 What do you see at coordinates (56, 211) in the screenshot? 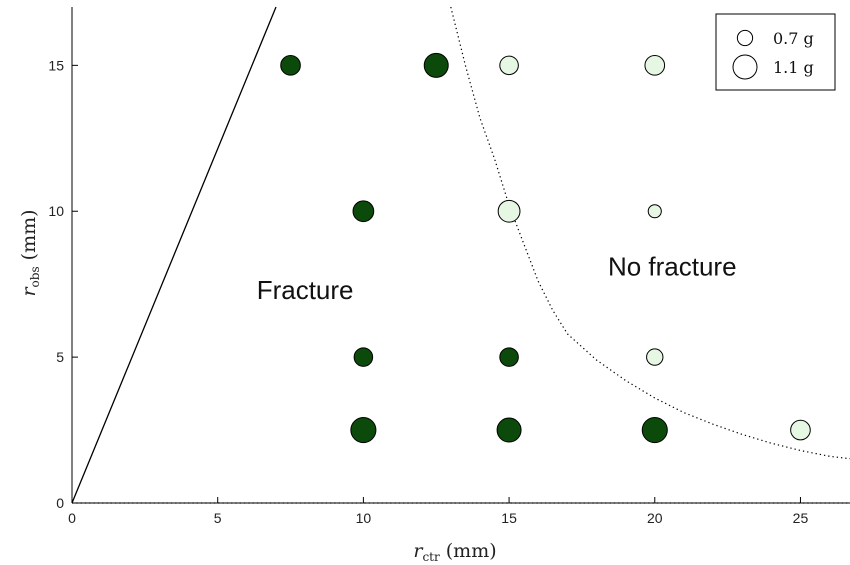
I see `y-tick-label-10: 10` at bounding box center [56, 211].